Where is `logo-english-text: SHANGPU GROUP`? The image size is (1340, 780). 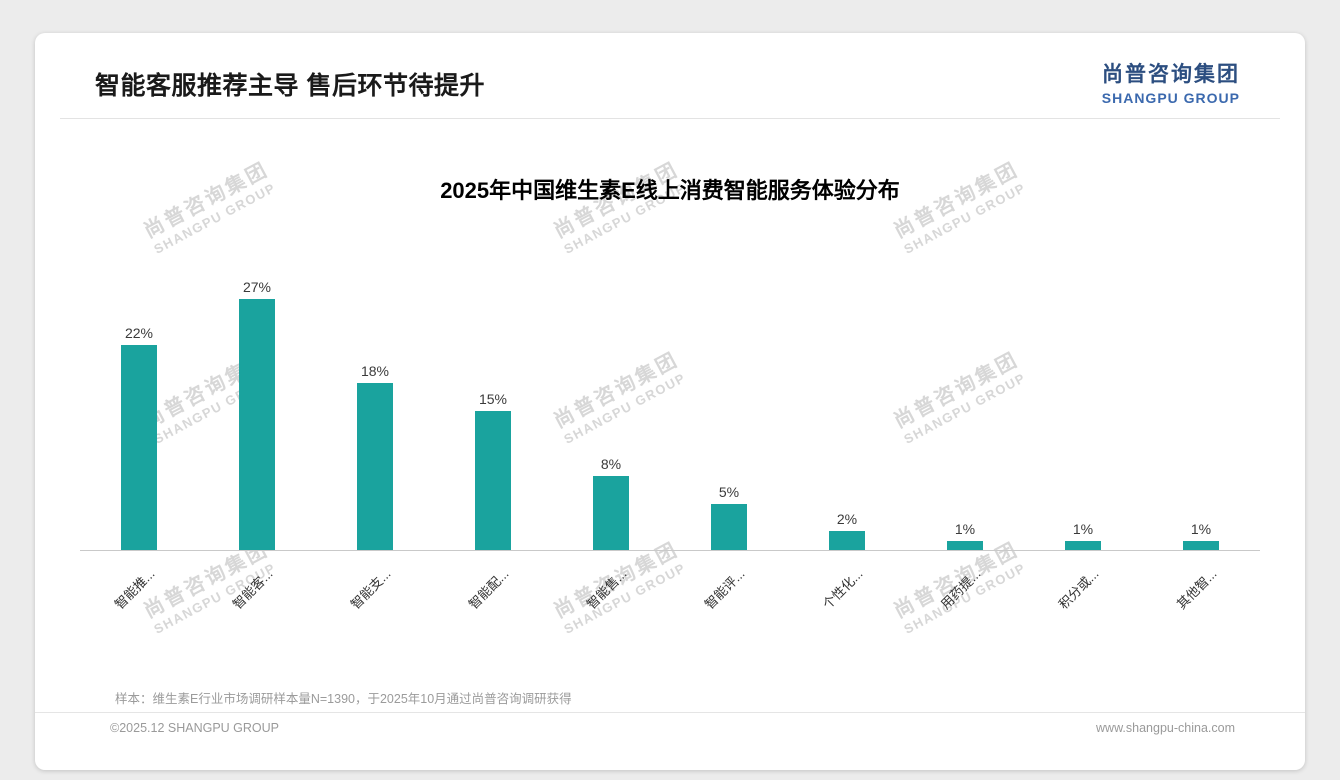
logo-english-text: SHANGPU GROUP is located at coordinates (1170, 98).